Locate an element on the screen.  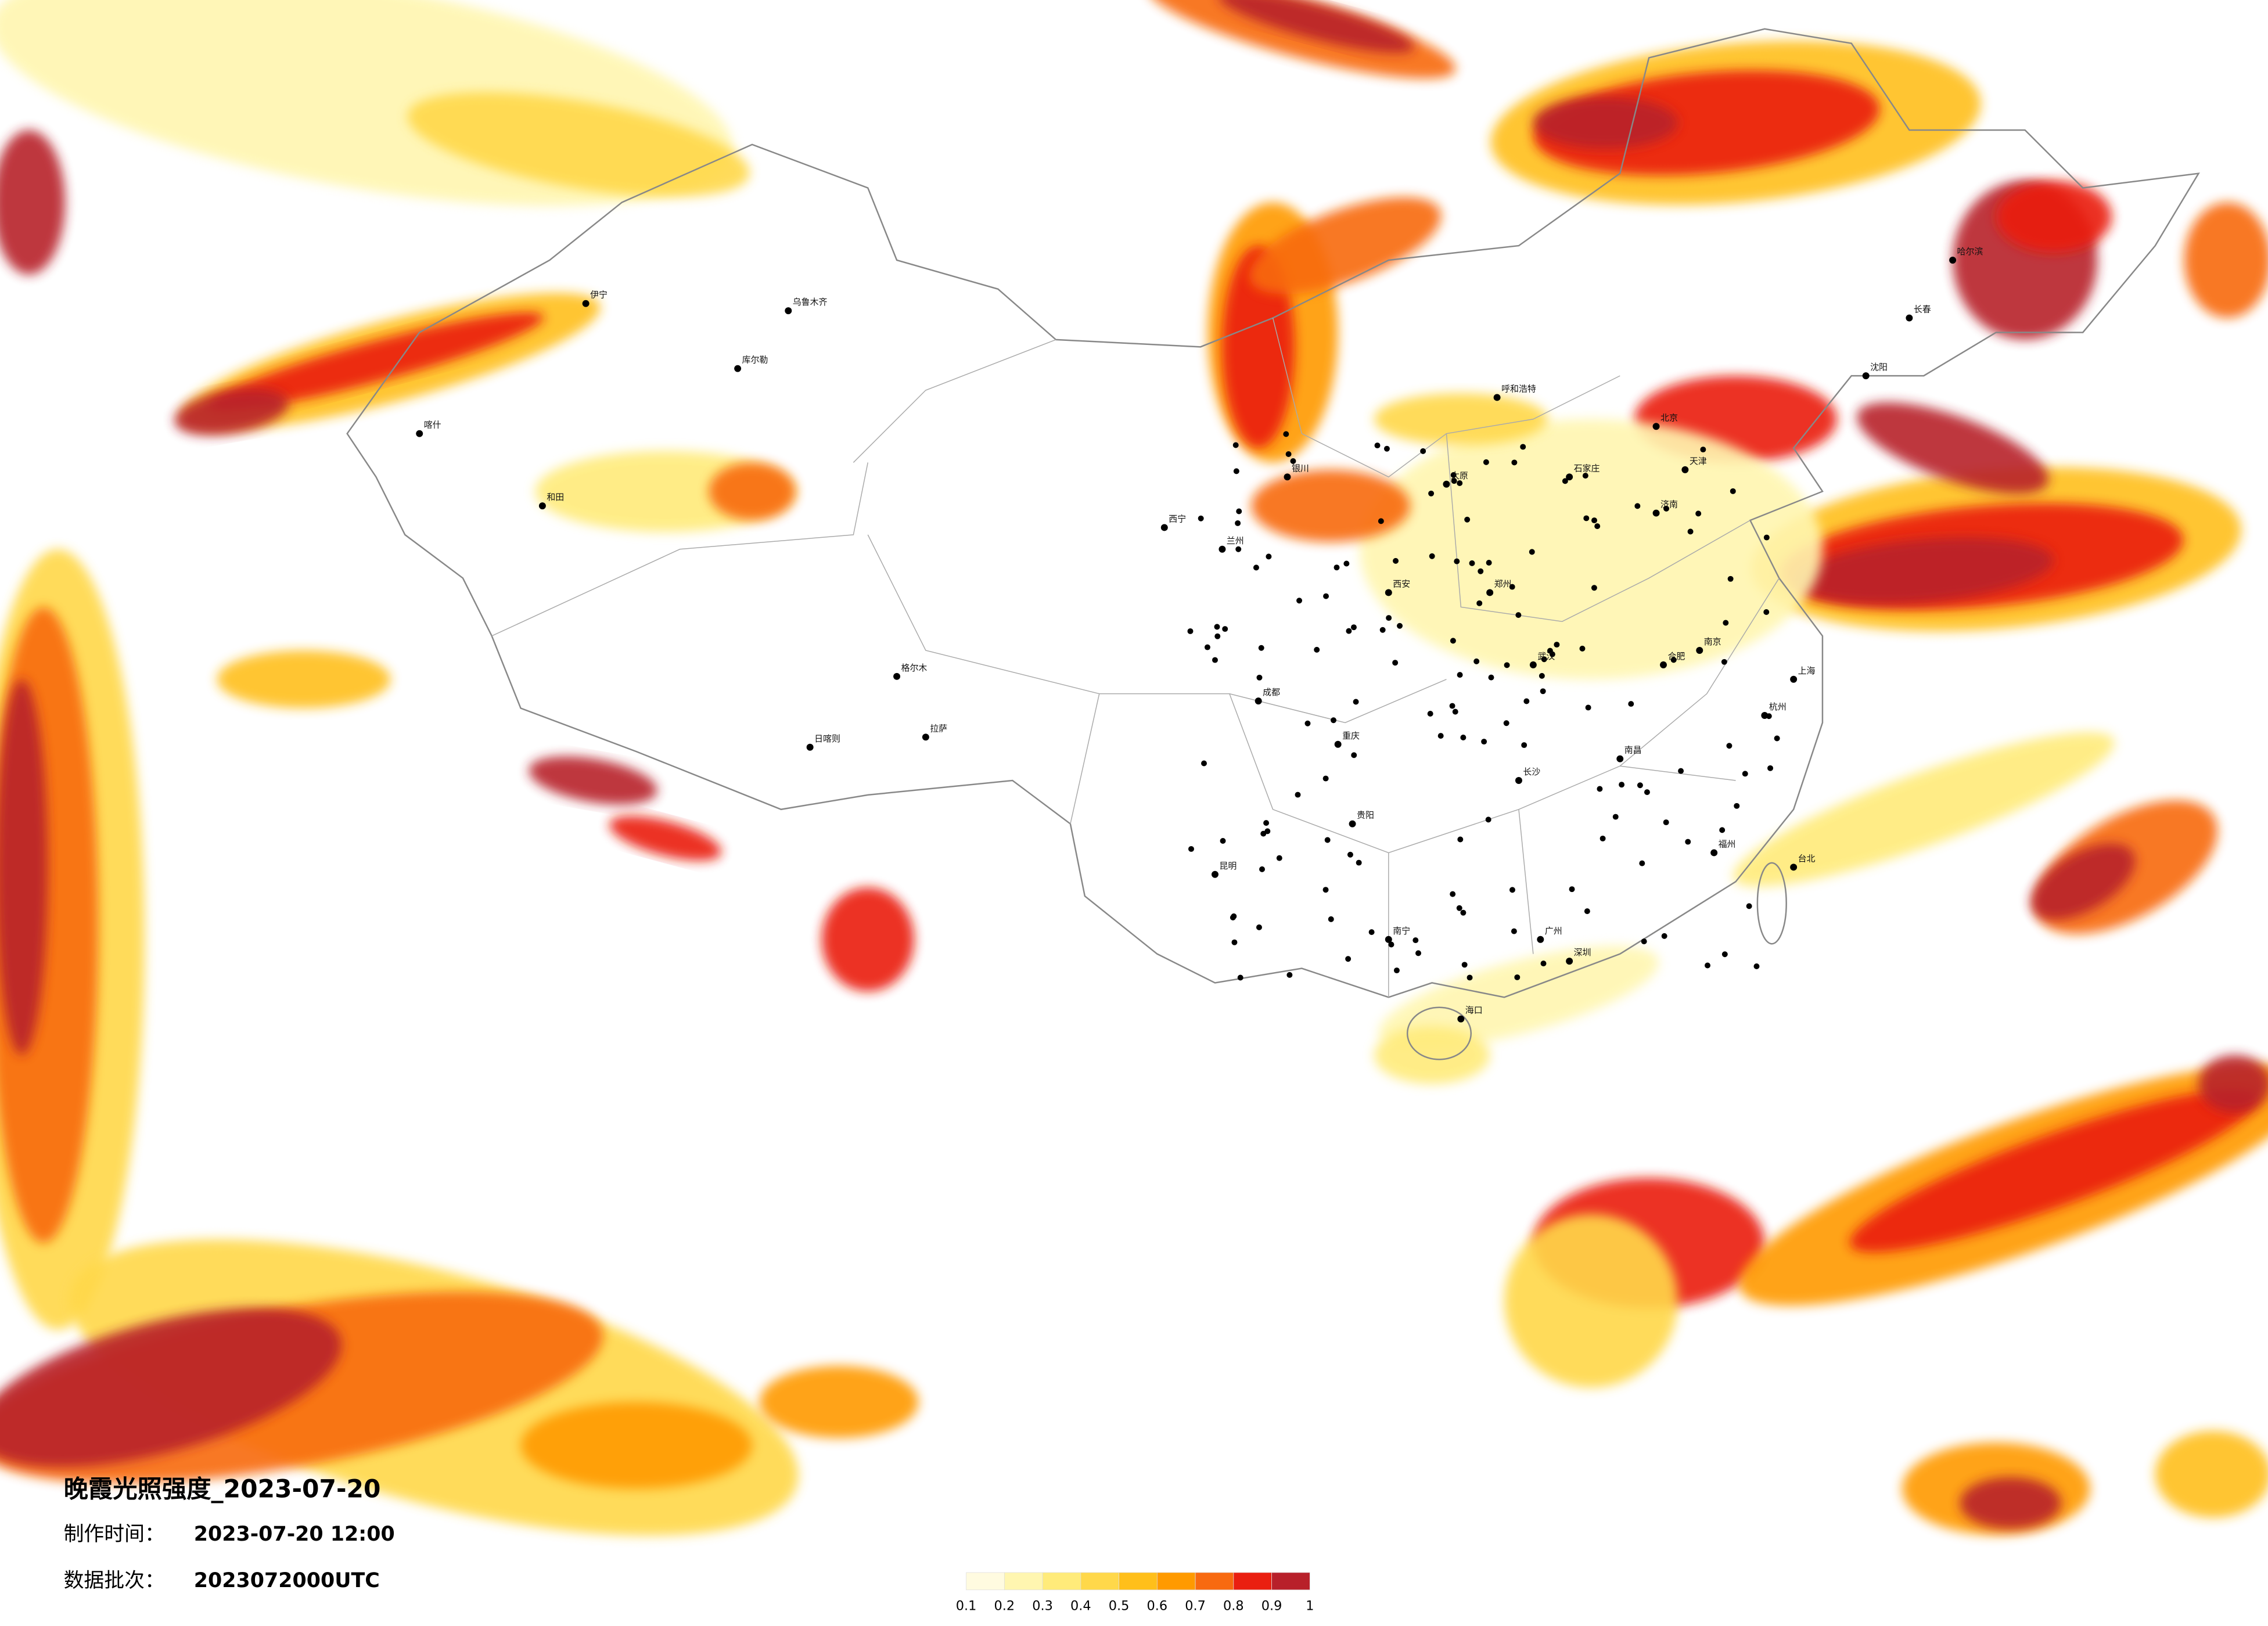
city-label: 太原 is located at coordinates (1459, 476).